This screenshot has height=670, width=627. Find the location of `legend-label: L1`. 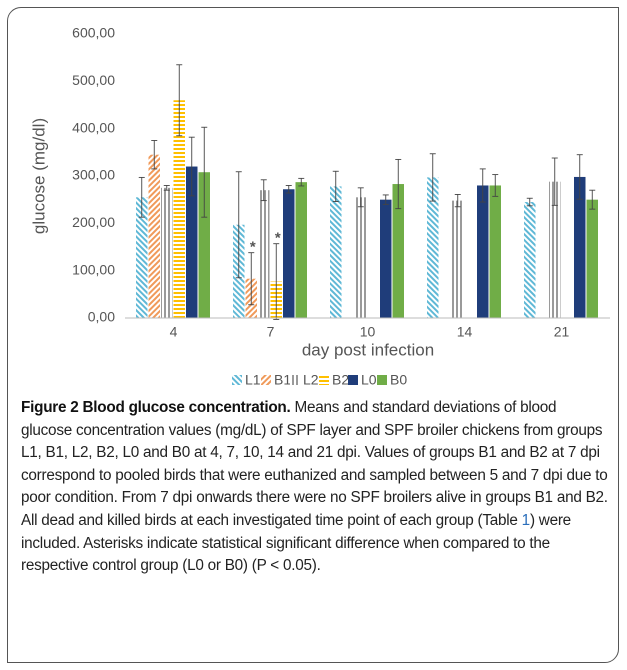

legend-label: L1 is located at coordinates (253, 380).